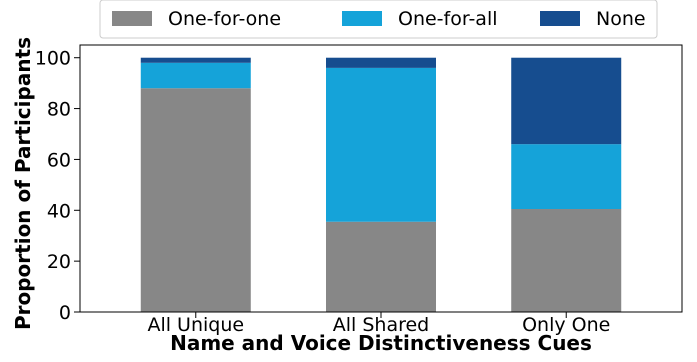 This screenshot has height=362, width=697. Describe the element at coordinates (566, 101) in the screenshot. I see `bar-only-one-none` at that location.